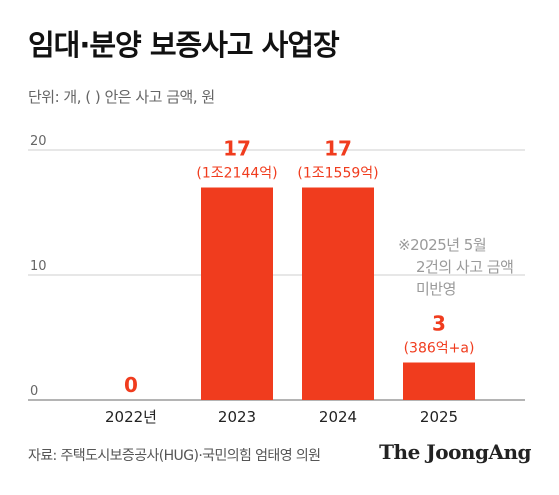 This screenshot has width=559, height=495. Describe the element at coordinates (338, 149) in the screenshot. I see `value-label-2024: 17` at that location.